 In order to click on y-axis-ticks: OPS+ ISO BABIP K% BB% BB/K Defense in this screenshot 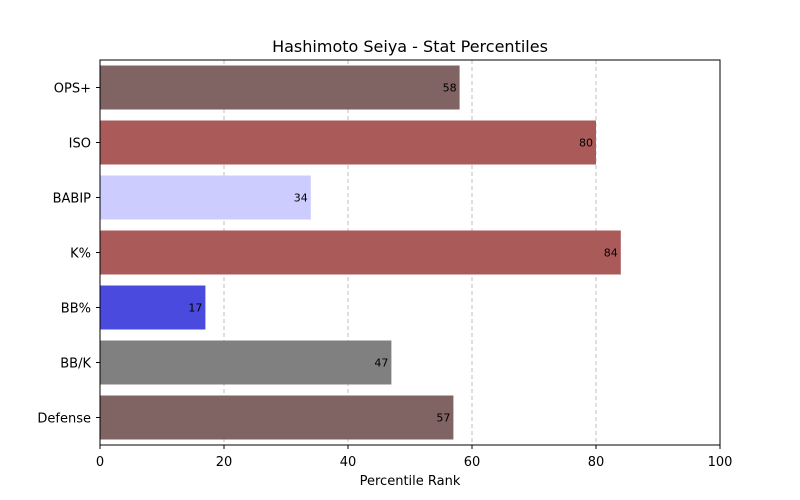, I will do `click(68, 254)`.